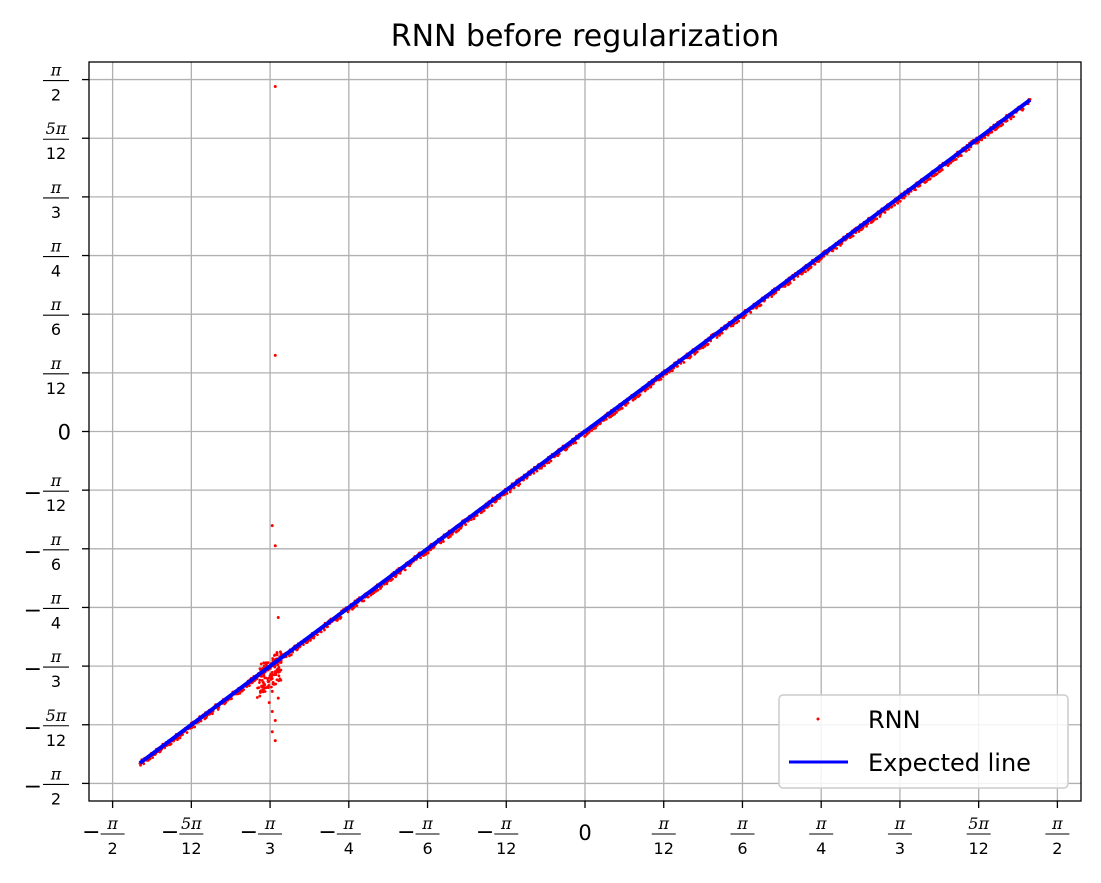  What do you see at coordinates (584, 833) in the screenshot?
I see `x-tick-label: 0` at bounding box center [584, 833].